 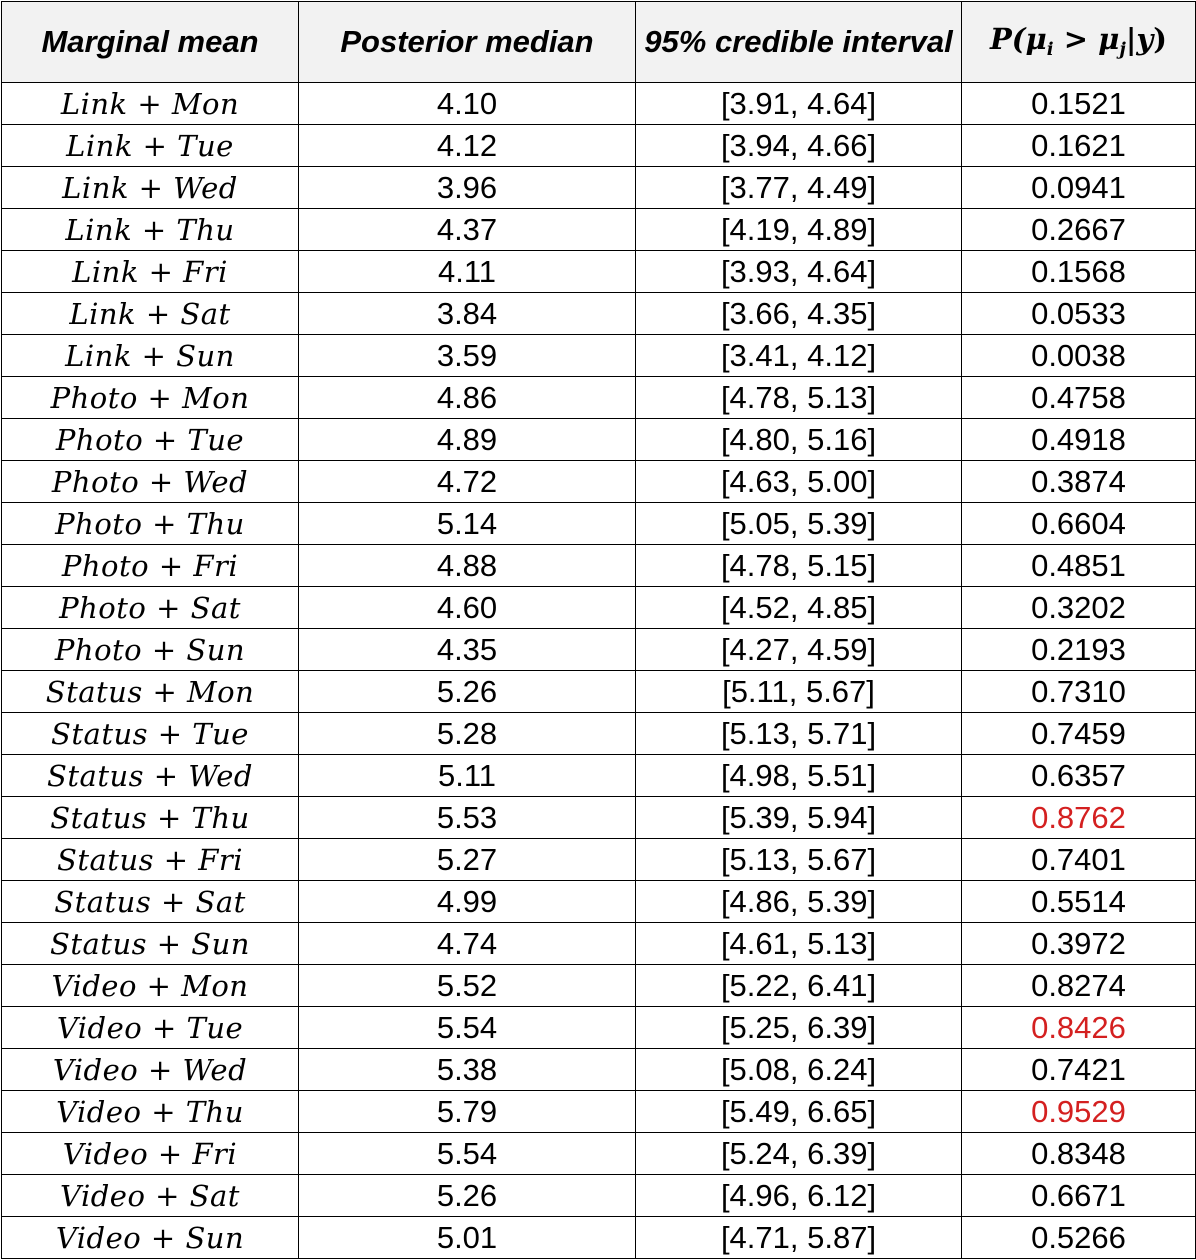 I want to click on cell-marginal-mean: Photo + Thu, so click(x=150, y=523).